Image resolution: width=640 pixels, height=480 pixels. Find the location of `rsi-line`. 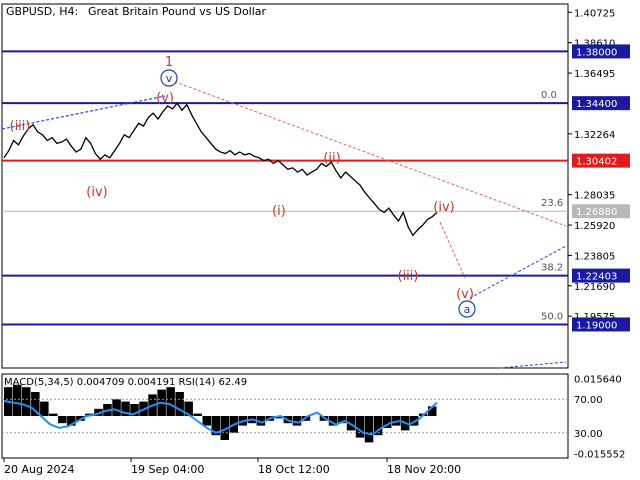

rsi-line is located at coordinates (220, 417).